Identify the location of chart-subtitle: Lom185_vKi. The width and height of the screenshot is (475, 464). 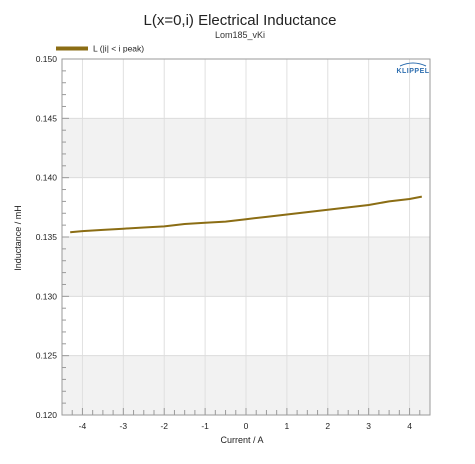
(240, 35).